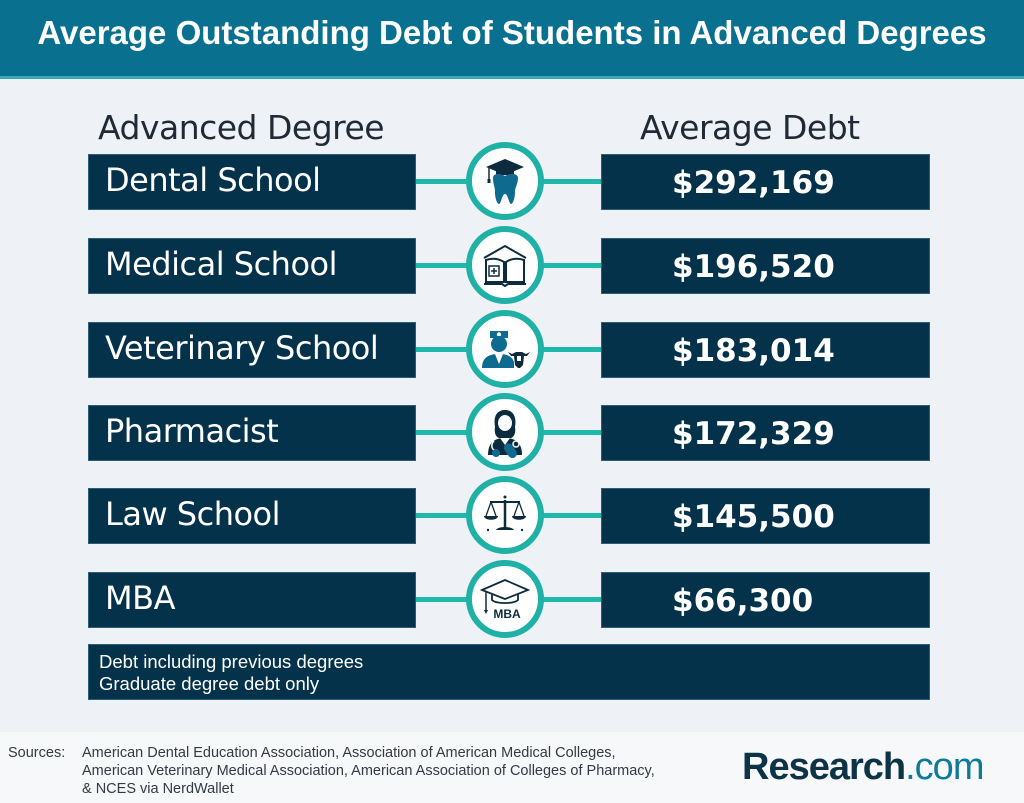 The height and width of the screenshot is (803, 1024). What do you see at coordinates (193, 514) in the screenshot?
I see `degree-label: Law School` at bounding box center [193, 514].